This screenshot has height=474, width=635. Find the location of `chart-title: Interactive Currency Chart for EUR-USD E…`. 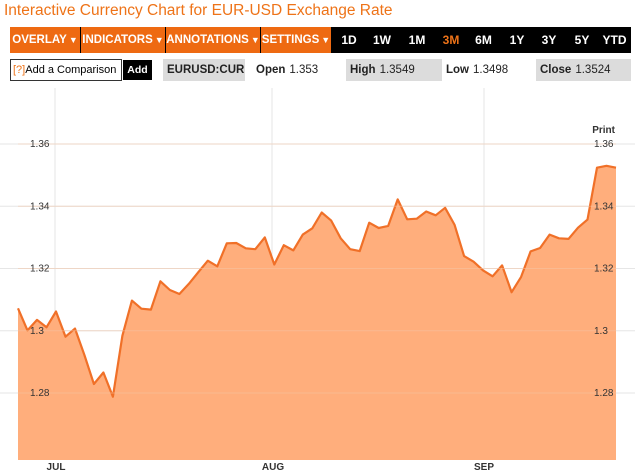

chart-title: Interactive Currency Chart for EUR-USD E… is located at coordinates (198, 10).